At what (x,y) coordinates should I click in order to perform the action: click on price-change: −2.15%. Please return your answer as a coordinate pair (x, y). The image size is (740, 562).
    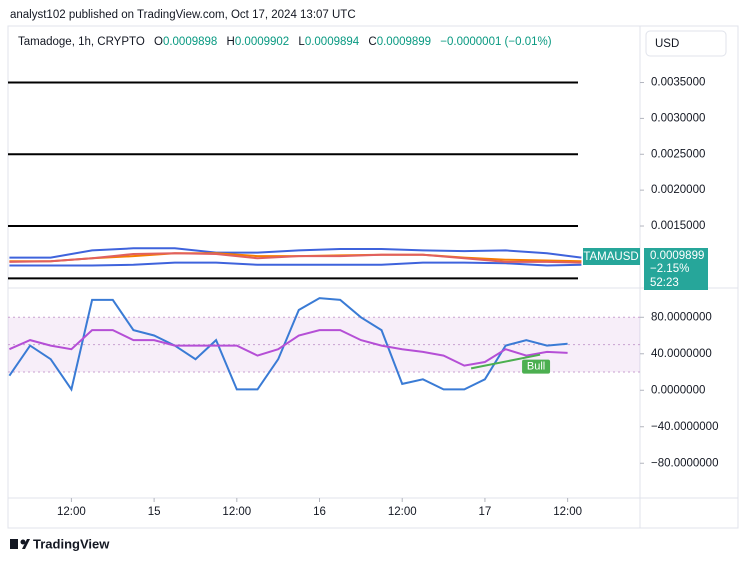
    Looking at the image, I should click on (669, 269).